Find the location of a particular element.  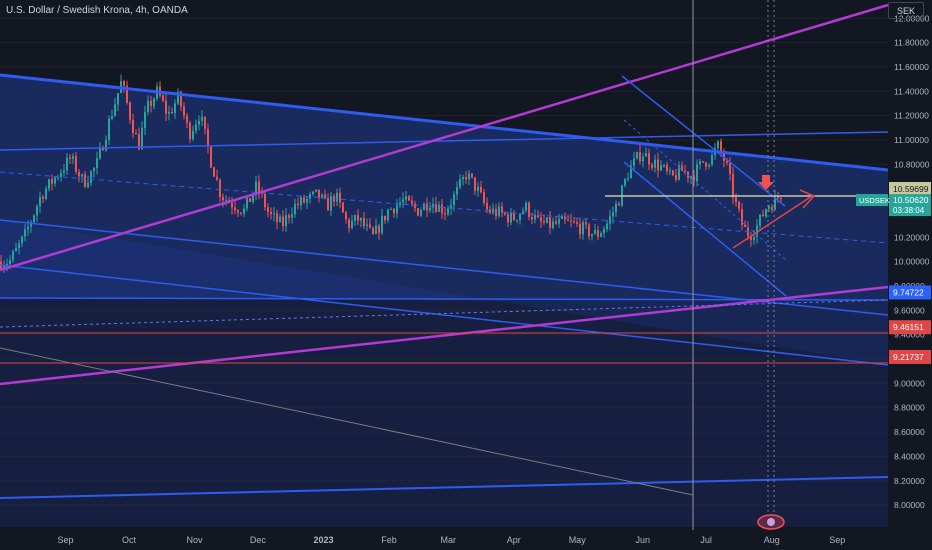

x-tick-label: Nov is located at coordinates (195, 540).